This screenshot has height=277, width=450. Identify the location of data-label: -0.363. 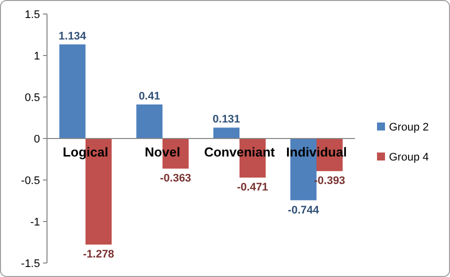
(176, 178).